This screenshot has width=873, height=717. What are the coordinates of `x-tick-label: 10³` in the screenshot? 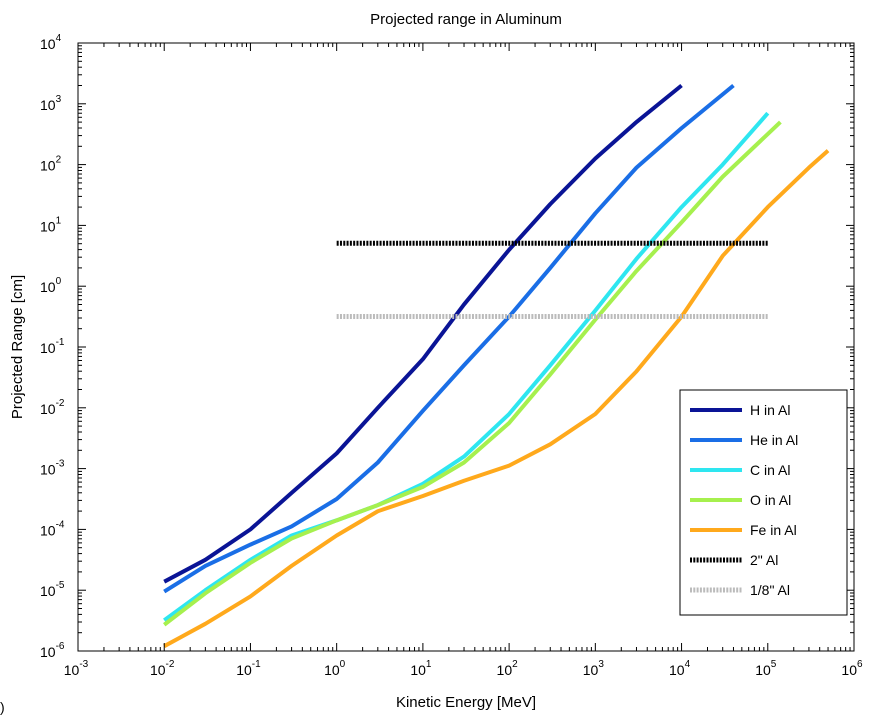 It's located at (594, 668).